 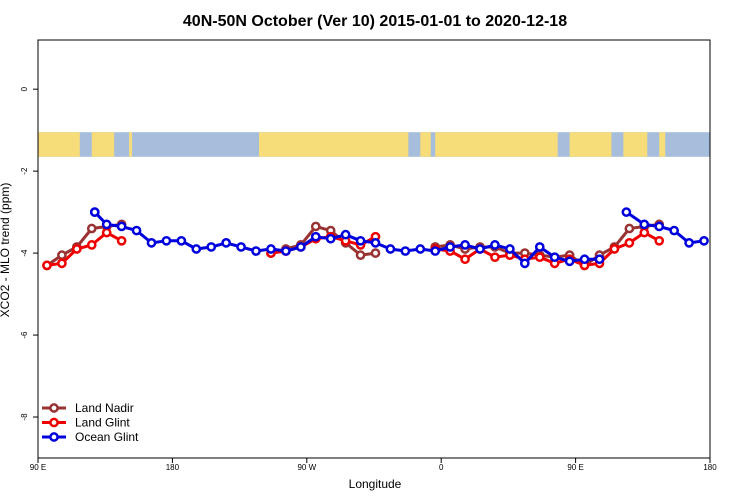 I want to click on series-layer, so click(x=375, y=239).